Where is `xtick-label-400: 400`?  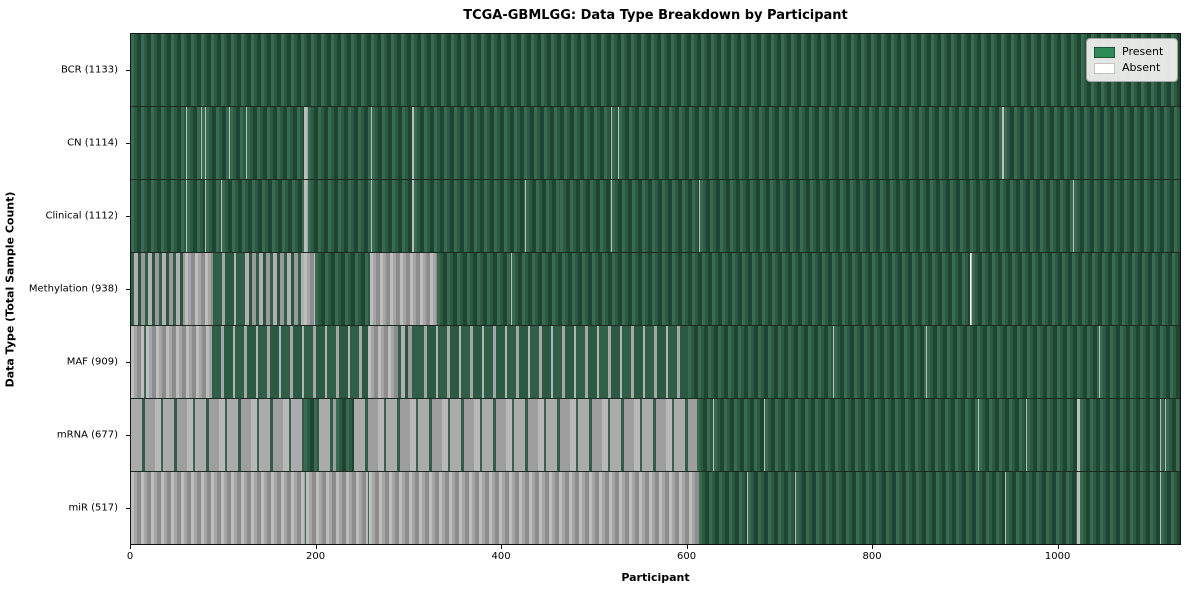 xtick-label-400: 400 is located at coordinates (501, 556).